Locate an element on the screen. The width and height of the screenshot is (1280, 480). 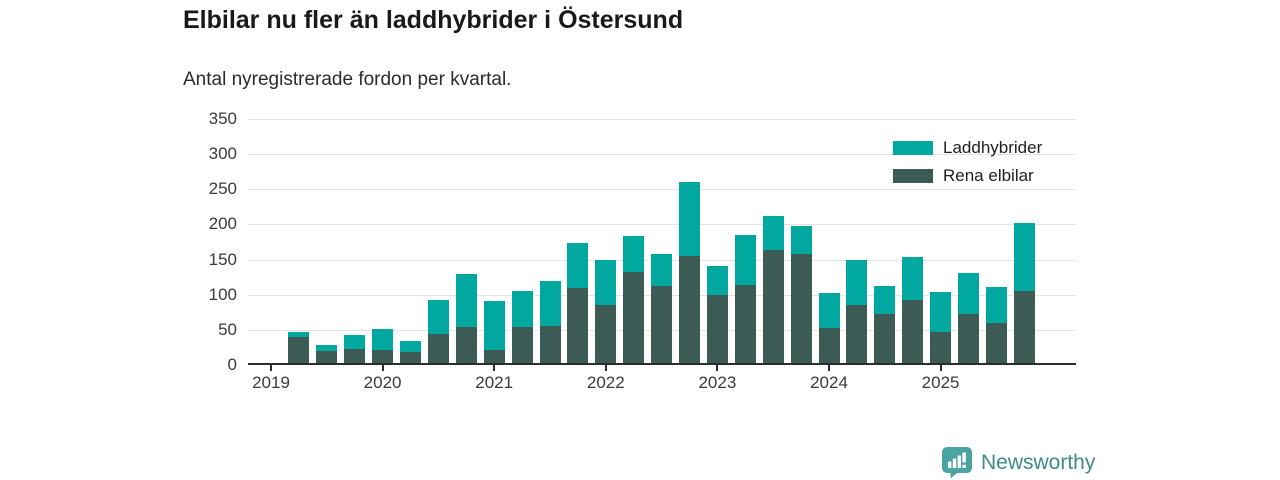
newsworthy-wordmark: Newsworthy is located at coordinates (1038, 462).